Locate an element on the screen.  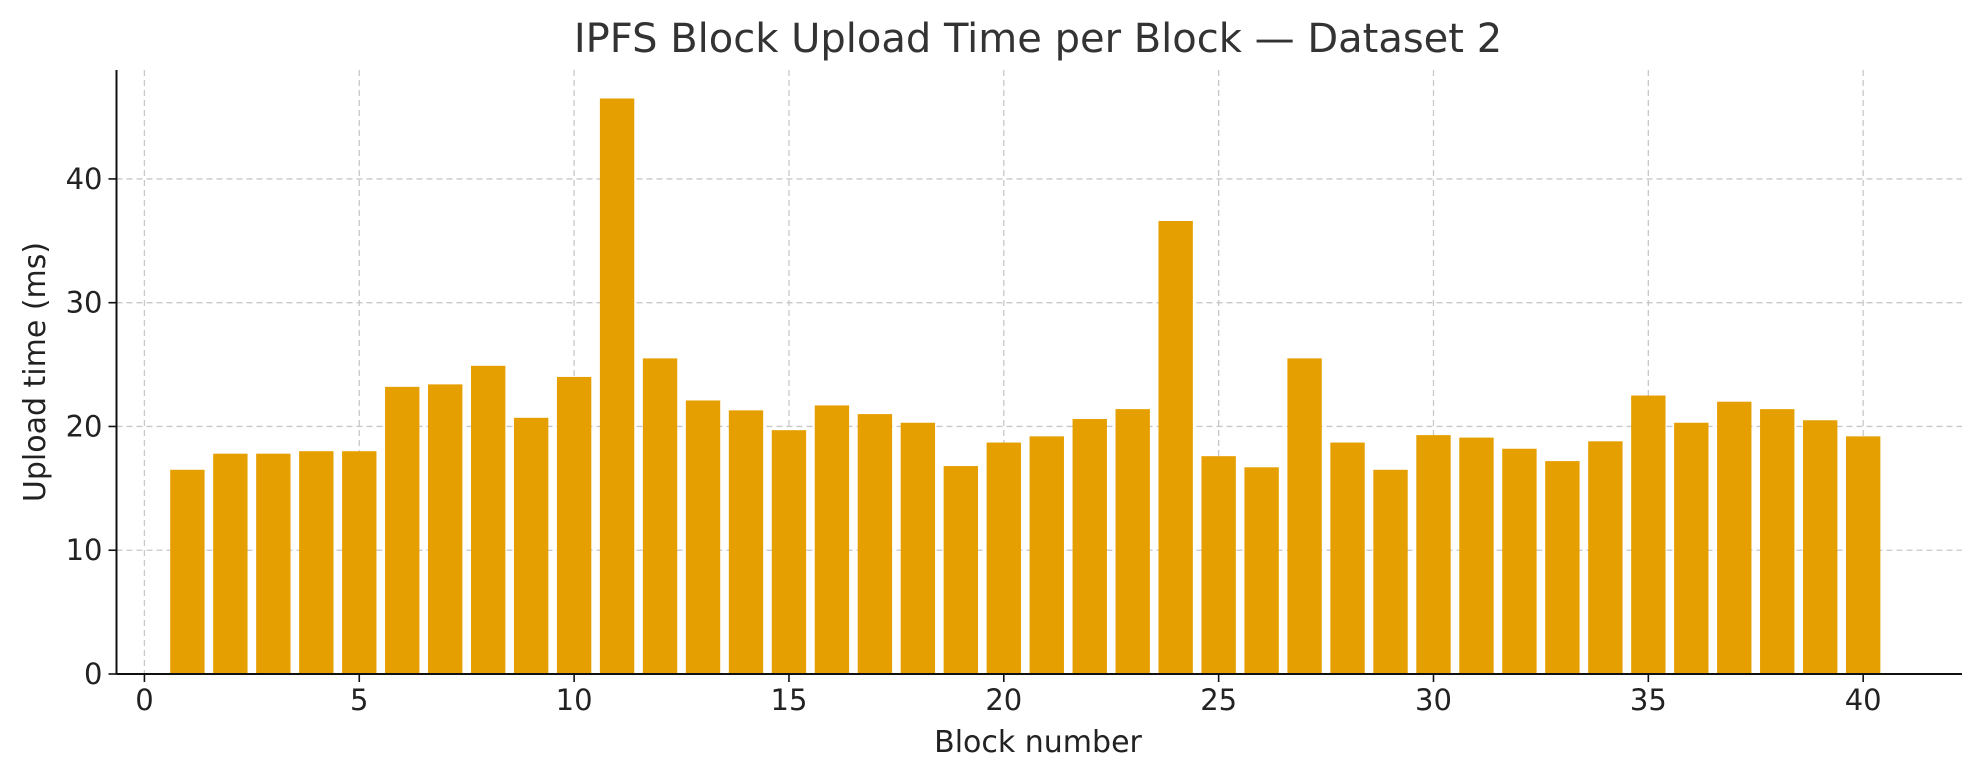
x-tick-label: 0 is located at coordinates (144, 700).